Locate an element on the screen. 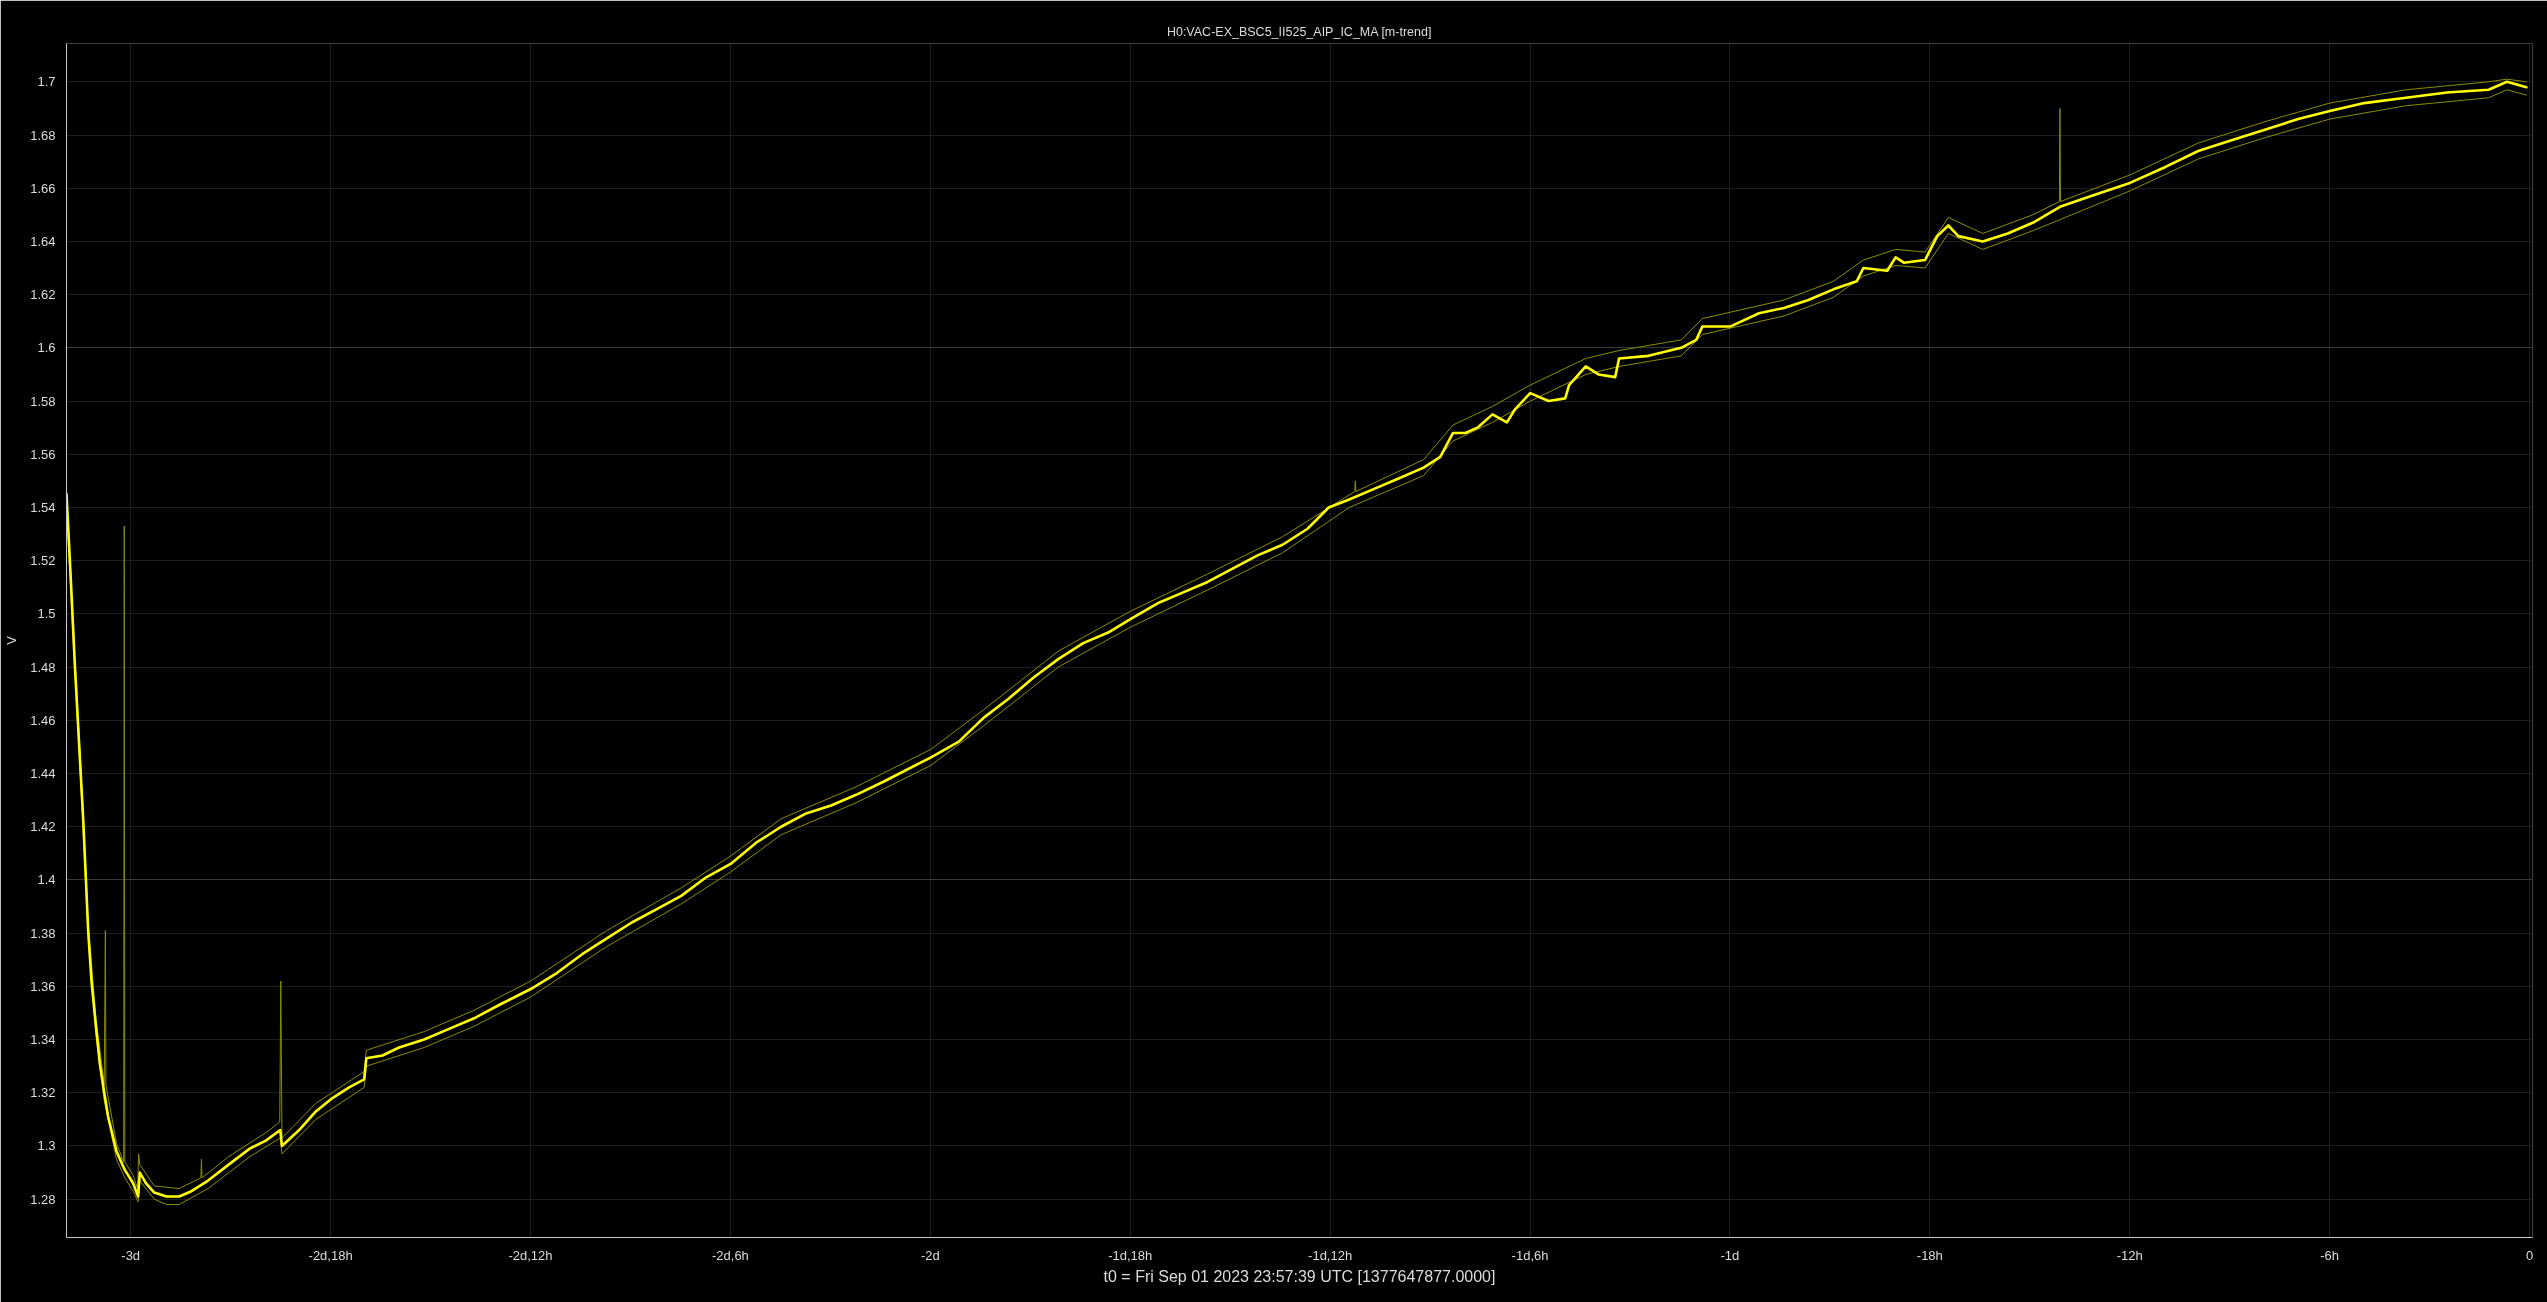 Image resolution: width=2547 pixels, height=1302 pixels. y-tick-label: 1.64 is located at coordinates (43, 241).